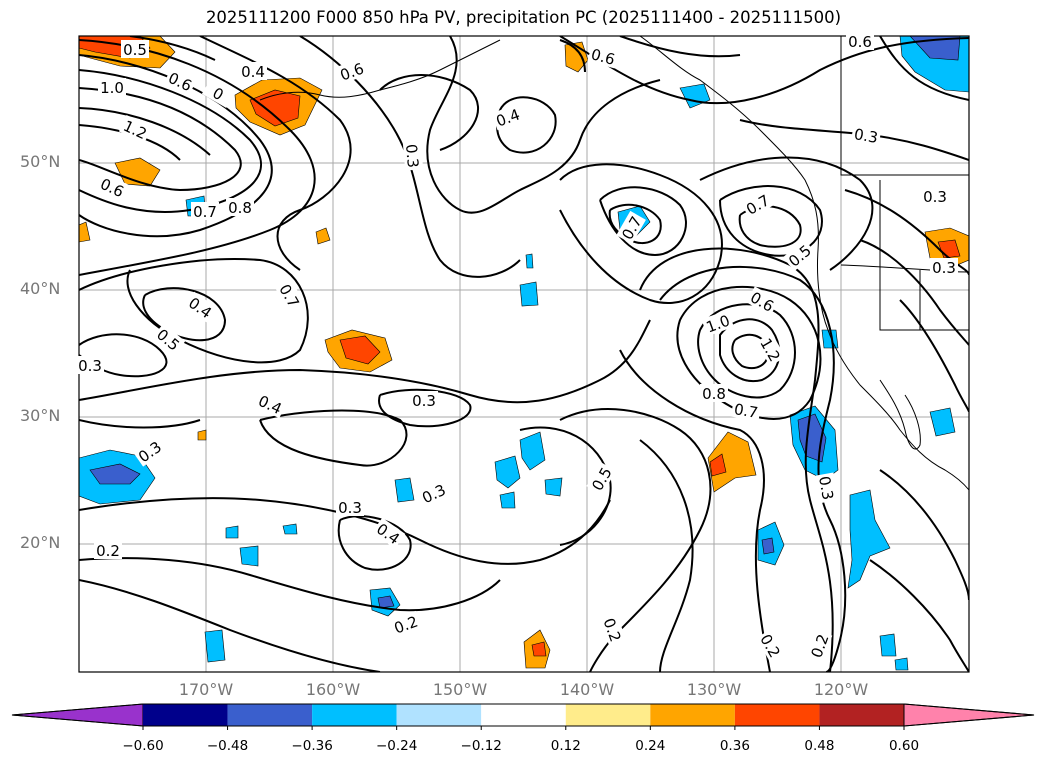 Image resolution: width=1047 pixels, height=765 pixels. What do you see at coordinates (841, 689) in the screenshot?
I see `lon-label-120w: 120°W` at bounding box center [841, 689].